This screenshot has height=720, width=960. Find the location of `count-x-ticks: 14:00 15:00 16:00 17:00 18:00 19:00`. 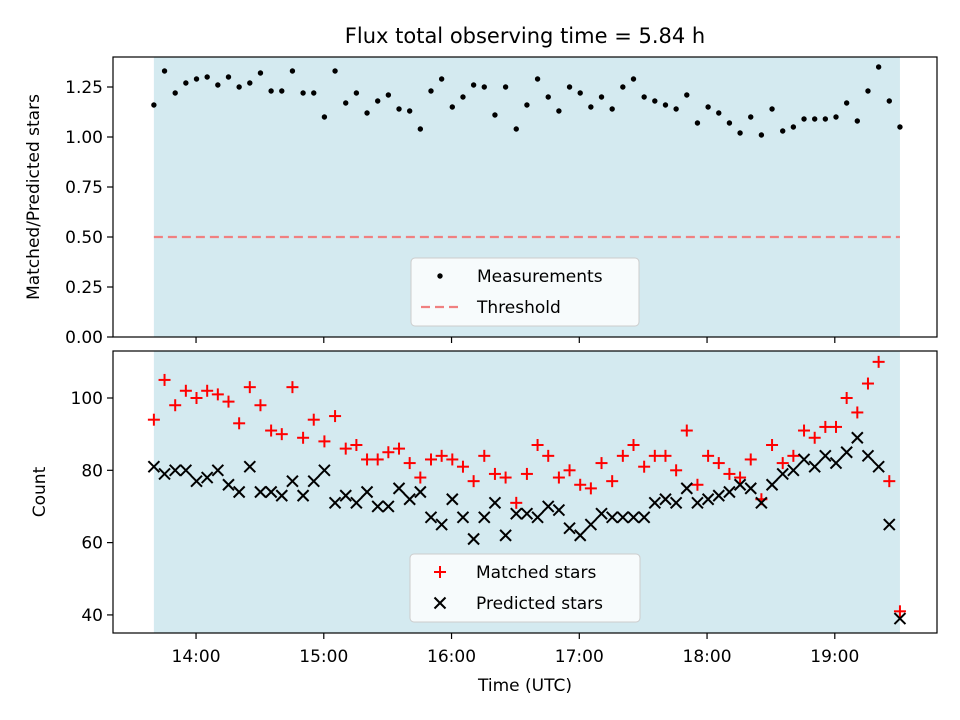

count-x-ticks: 14:00 15:00 16:00 17:00 18:00 19:00 is located at coordinates (515, 650).